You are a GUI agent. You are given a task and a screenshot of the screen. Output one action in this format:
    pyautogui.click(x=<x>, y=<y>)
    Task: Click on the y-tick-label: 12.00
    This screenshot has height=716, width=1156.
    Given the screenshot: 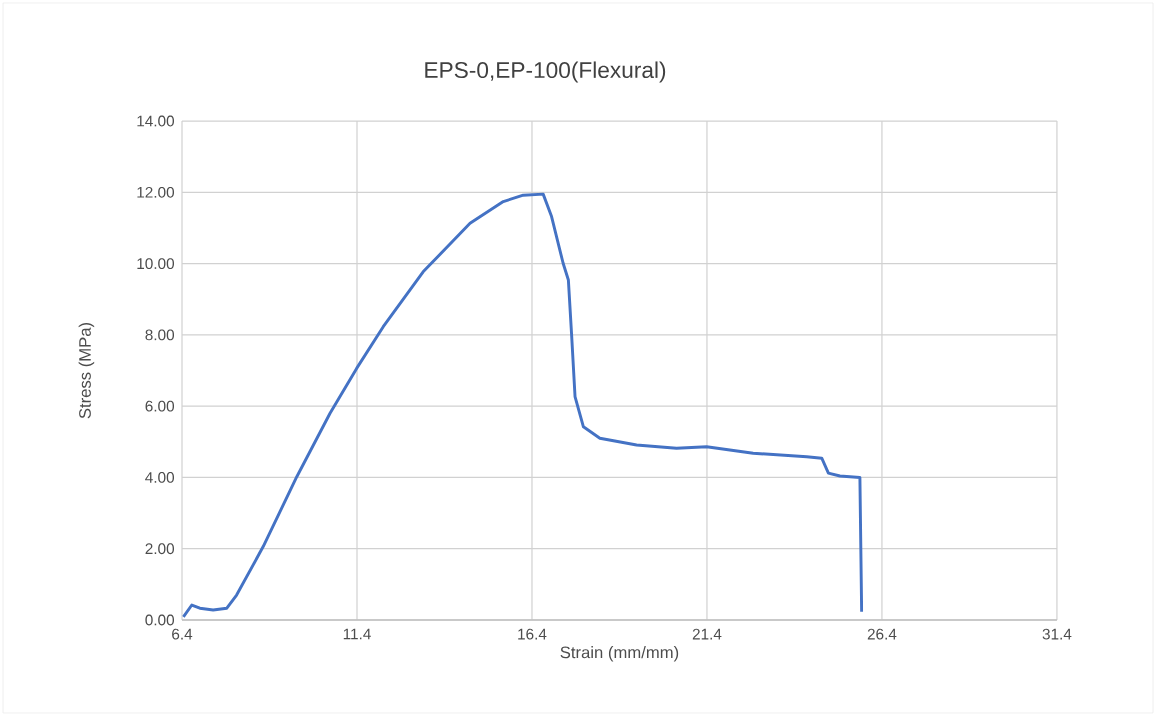 What is the action you would take?
    pyautogui.click(x=156, y=192)
    